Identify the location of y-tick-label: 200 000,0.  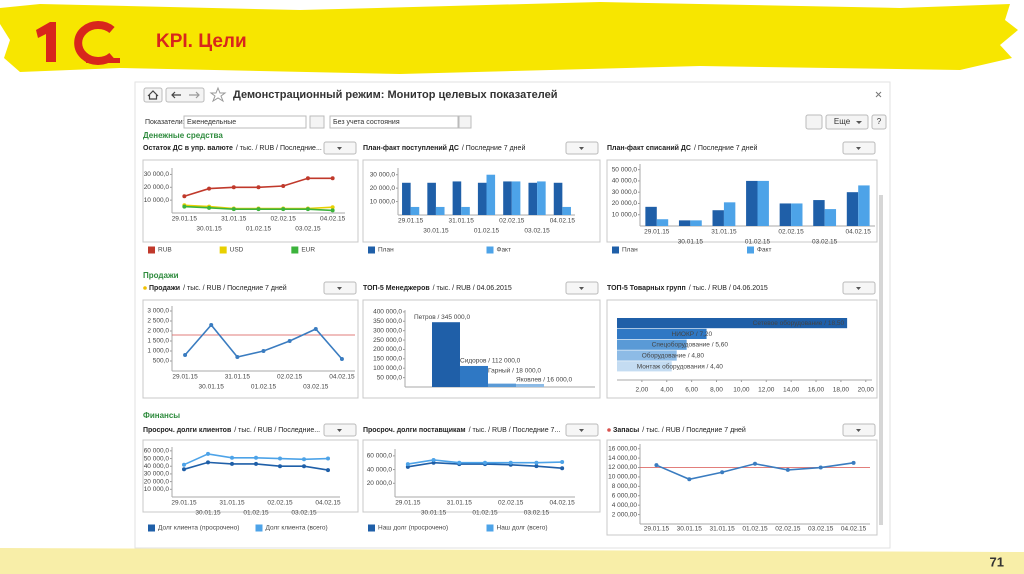
(387, 349).